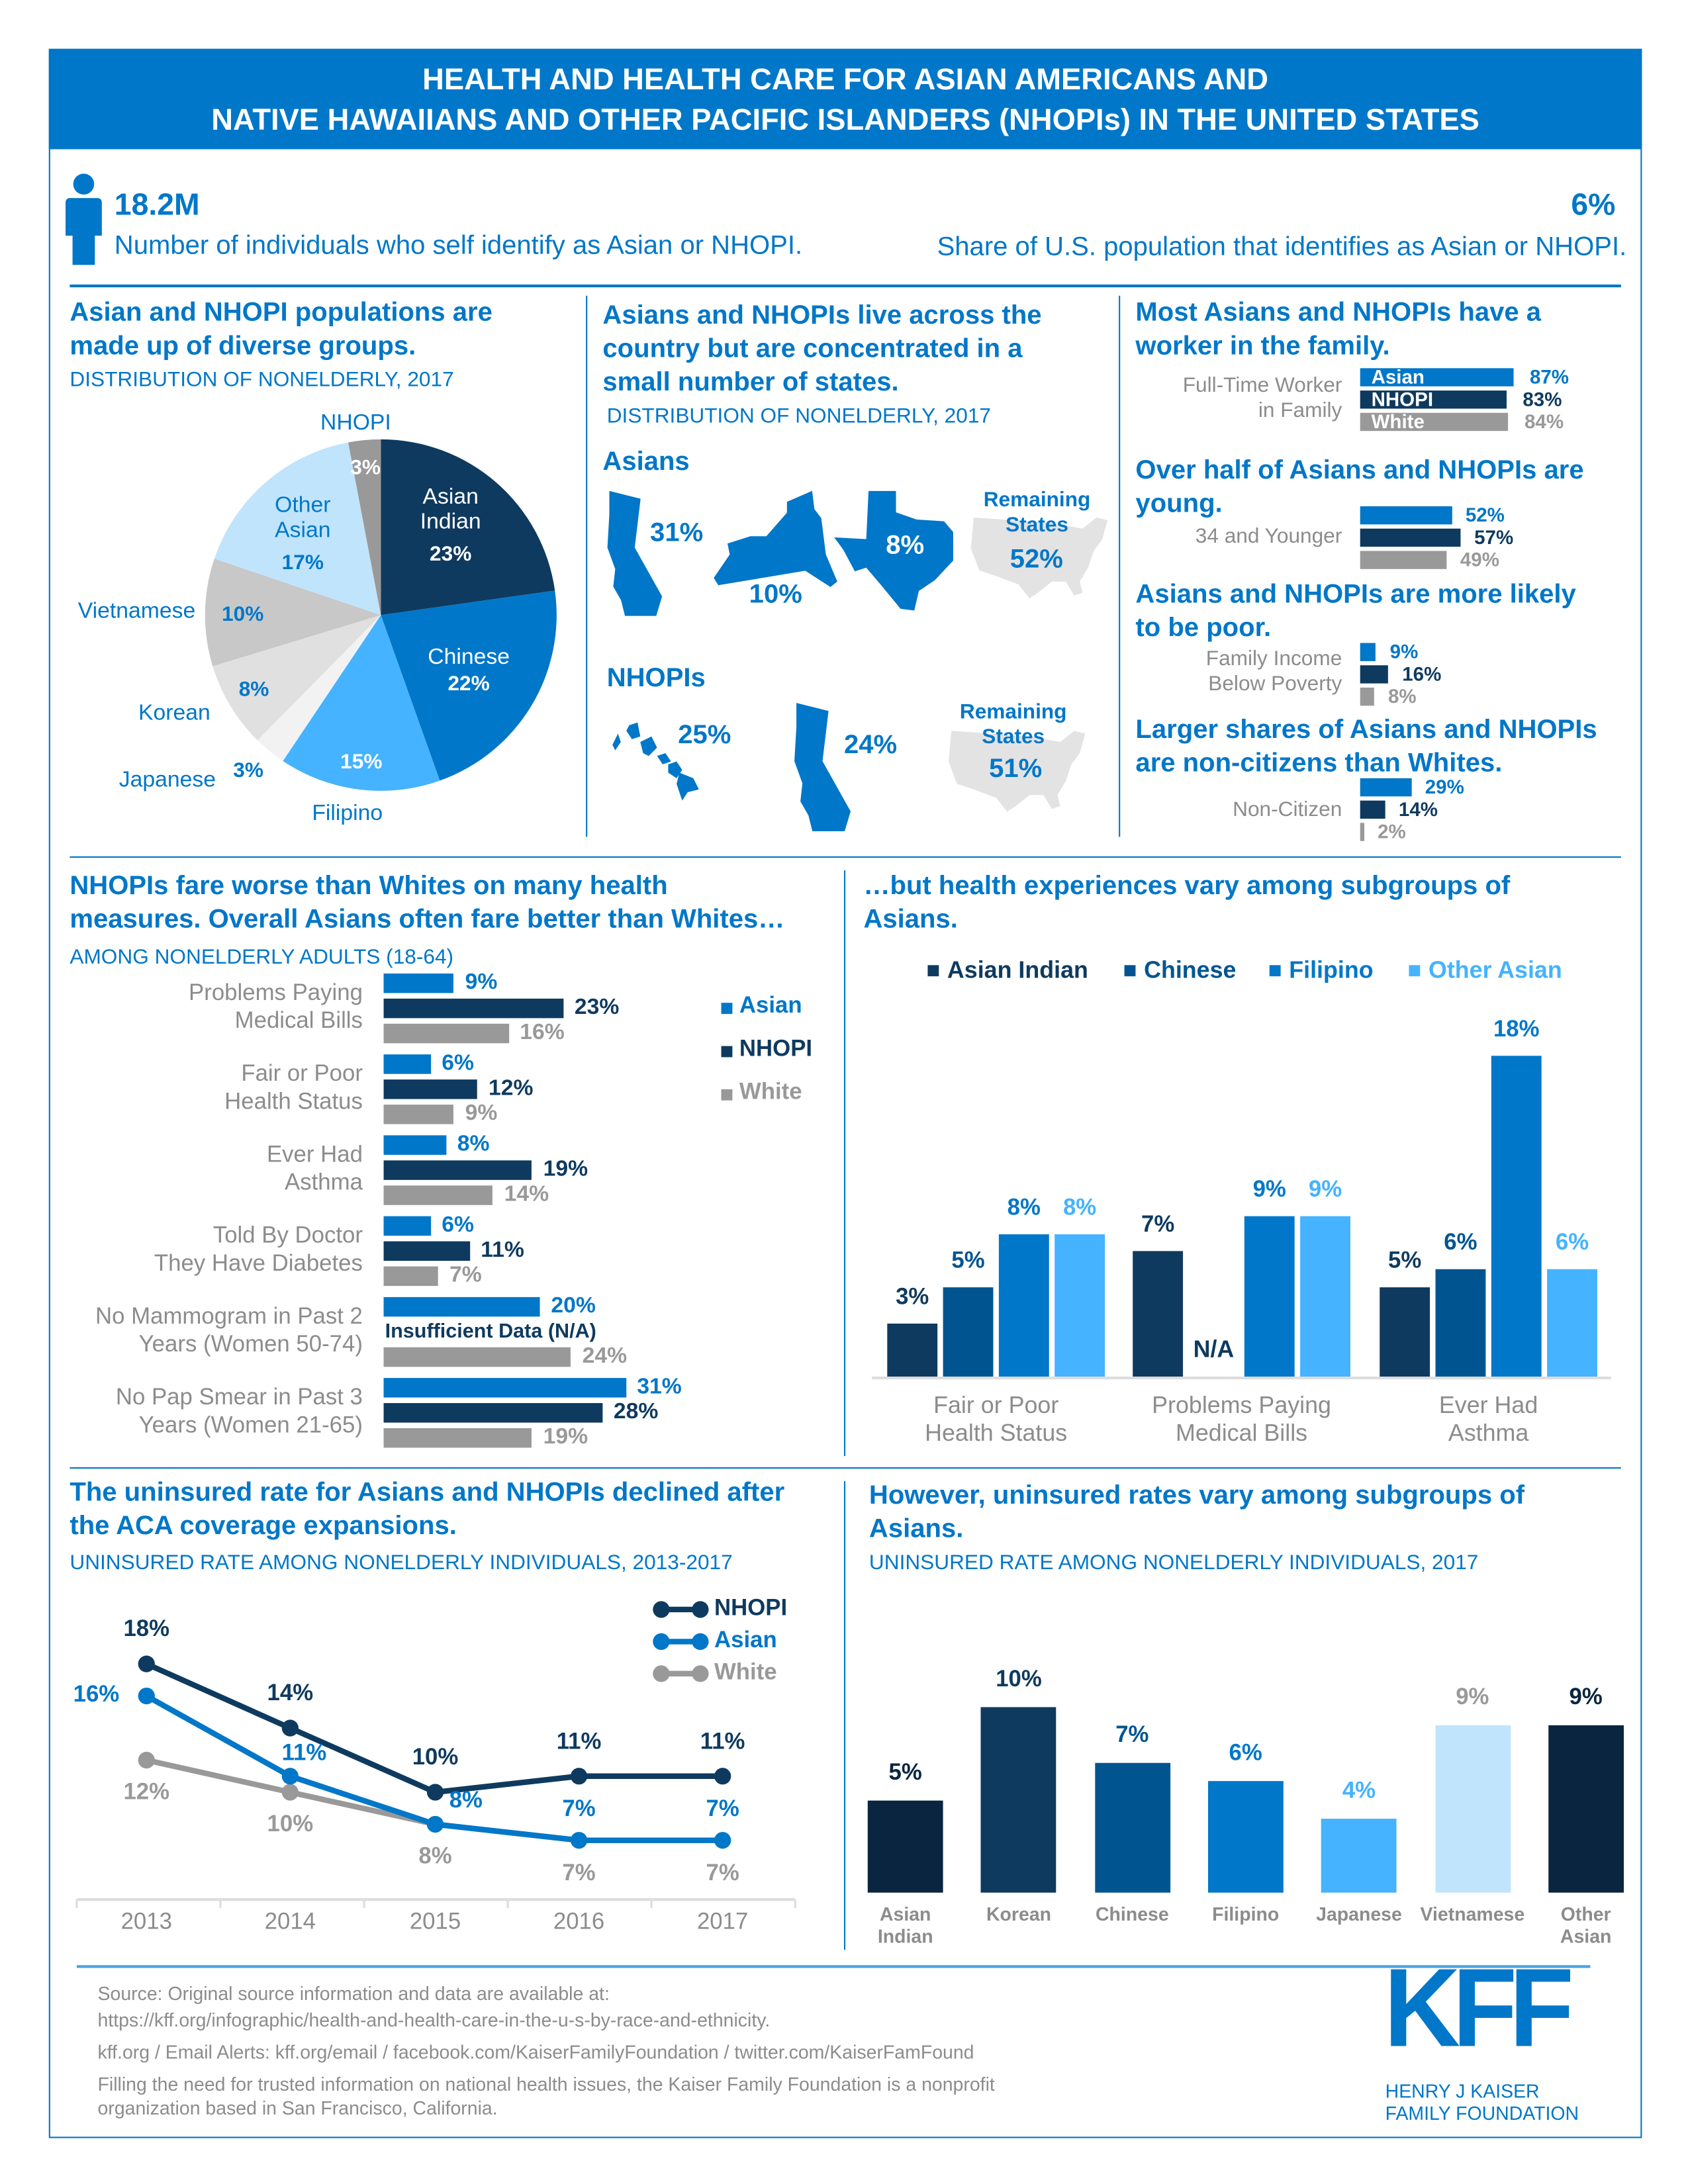  I want to click on subgroup-value: 18%, so click(1516, 1029).